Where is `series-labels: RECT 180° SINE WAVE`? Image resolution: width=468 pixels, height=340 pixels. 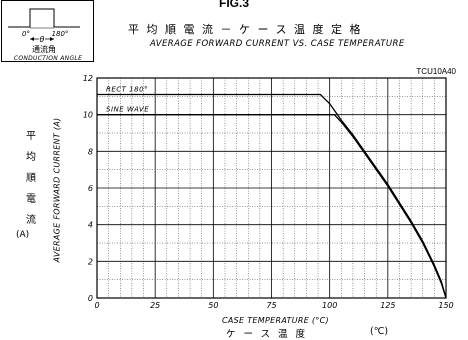 series-labels: RECT 180° SINE WAVE is located at coordinates (127, 100).